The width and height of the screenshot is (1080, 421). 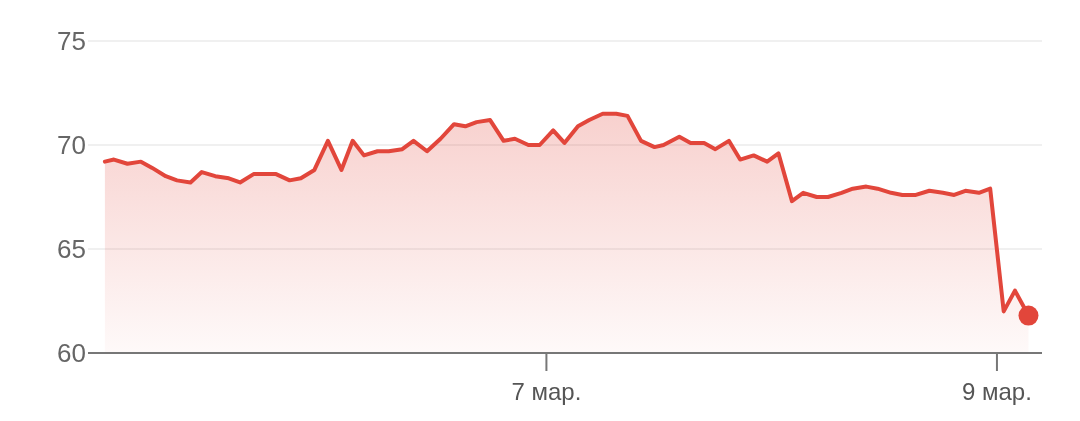 What do you see at coordinates (71, 145) in the screenshot?
I see `y-tick-label: 70` at bounding box center [71, 145].